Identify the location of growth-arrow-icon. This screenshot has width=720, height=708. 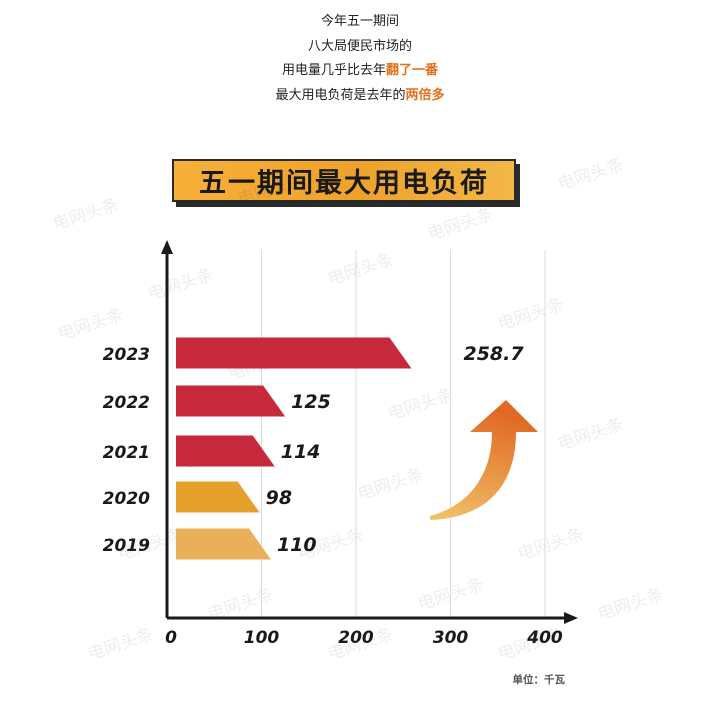
(484, 460).